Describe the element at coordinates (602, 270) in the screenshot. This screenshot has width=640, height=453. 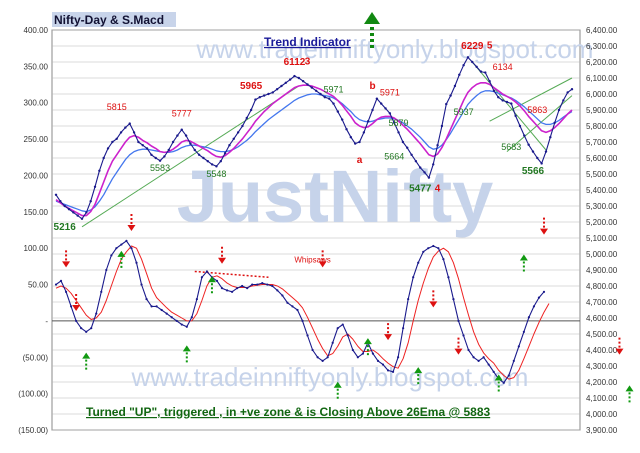
I see `right-tick-label: 4,900.00` at that location.